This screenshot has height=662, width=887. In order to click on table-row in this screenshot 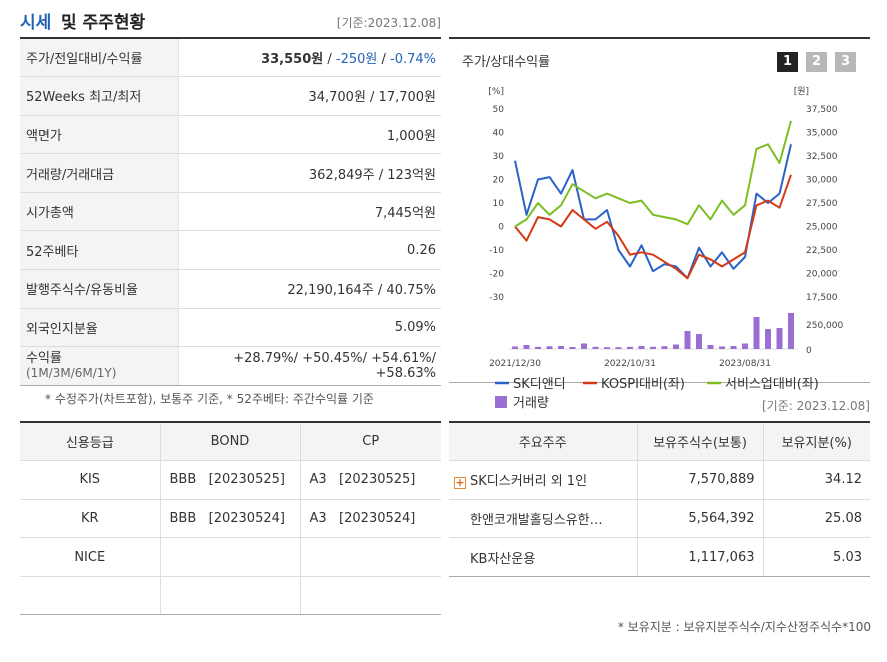, I will do `click(230, 596)`.